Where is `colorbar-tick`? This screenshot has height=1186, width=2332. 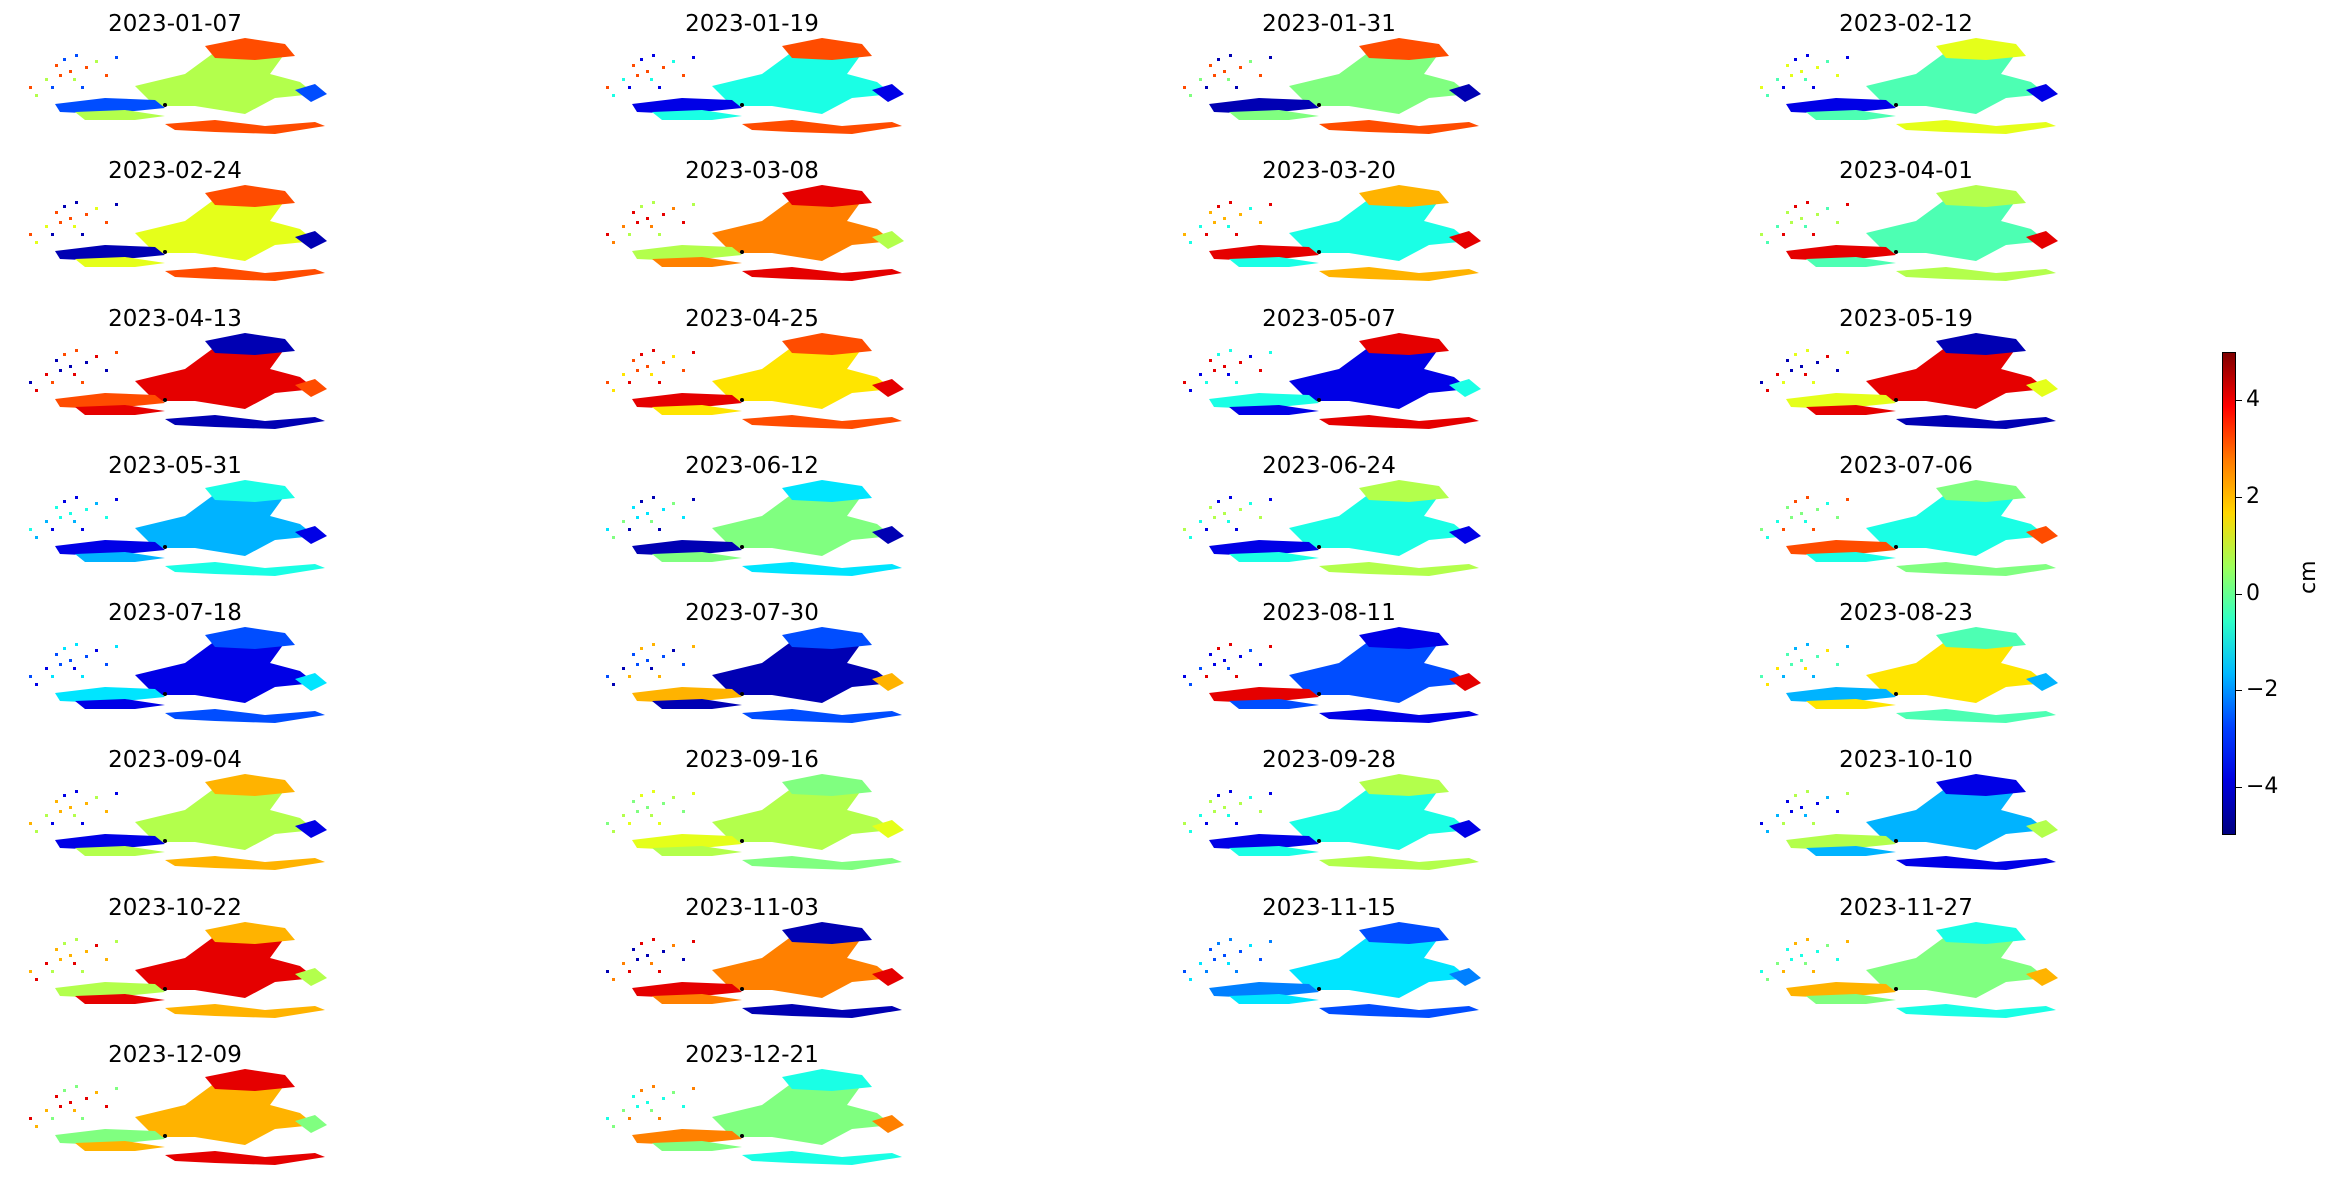 colorbar-tick is located at coordinates (2239, 787).